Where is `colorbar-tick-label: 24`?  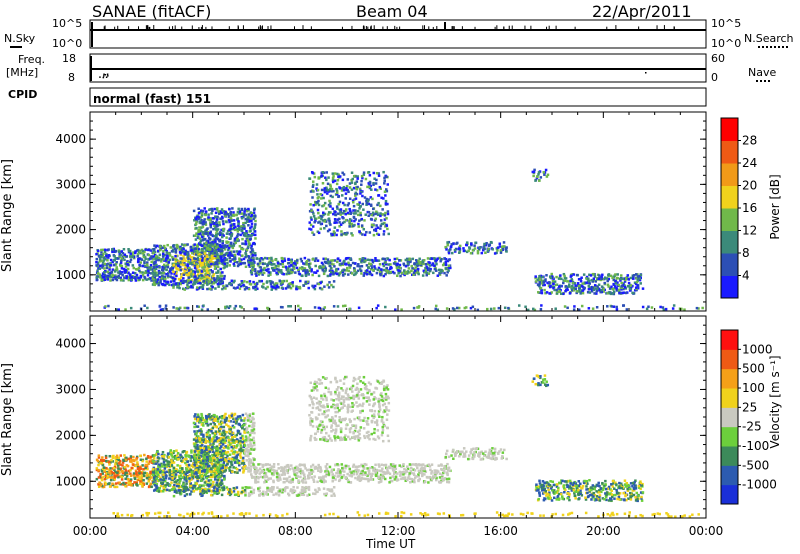 colorbar-tick-label: 24 is located at coordinates (749, 163).